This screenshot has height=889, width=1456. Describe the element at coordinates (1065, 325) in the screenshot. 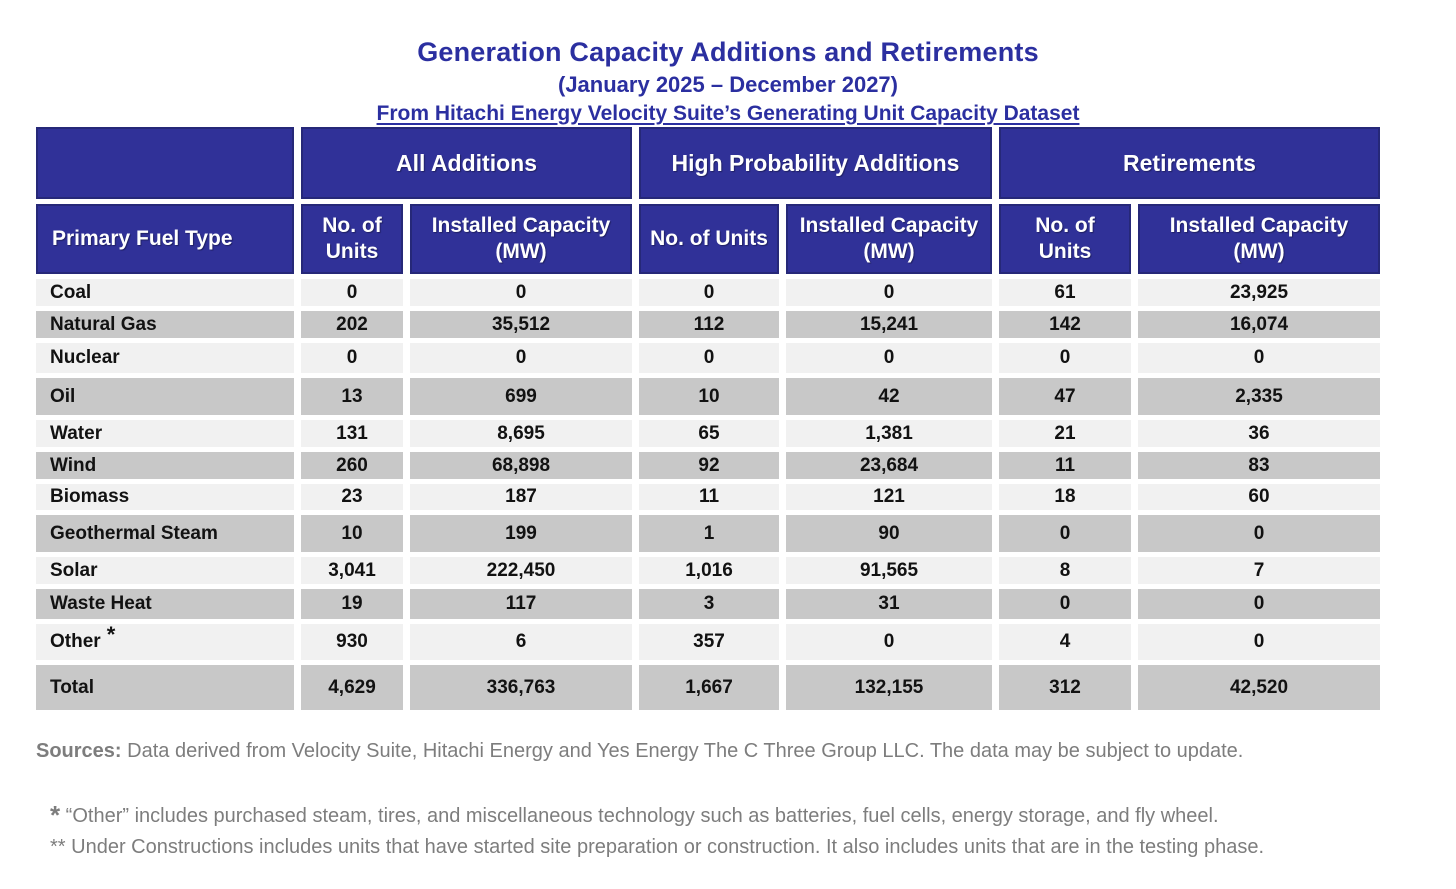

I see `value-cell: 142` at that location.